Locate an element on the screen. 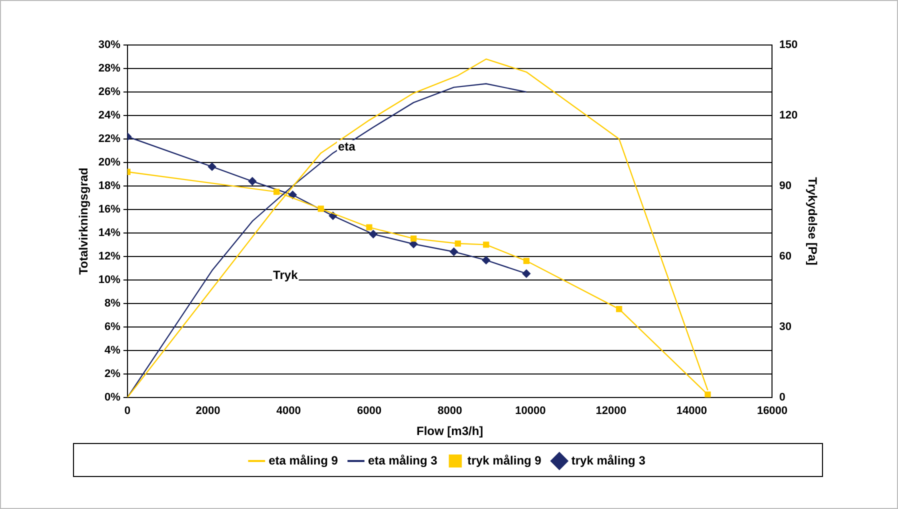  y2-tick-label: 150 is located at coordinates (788, 45).